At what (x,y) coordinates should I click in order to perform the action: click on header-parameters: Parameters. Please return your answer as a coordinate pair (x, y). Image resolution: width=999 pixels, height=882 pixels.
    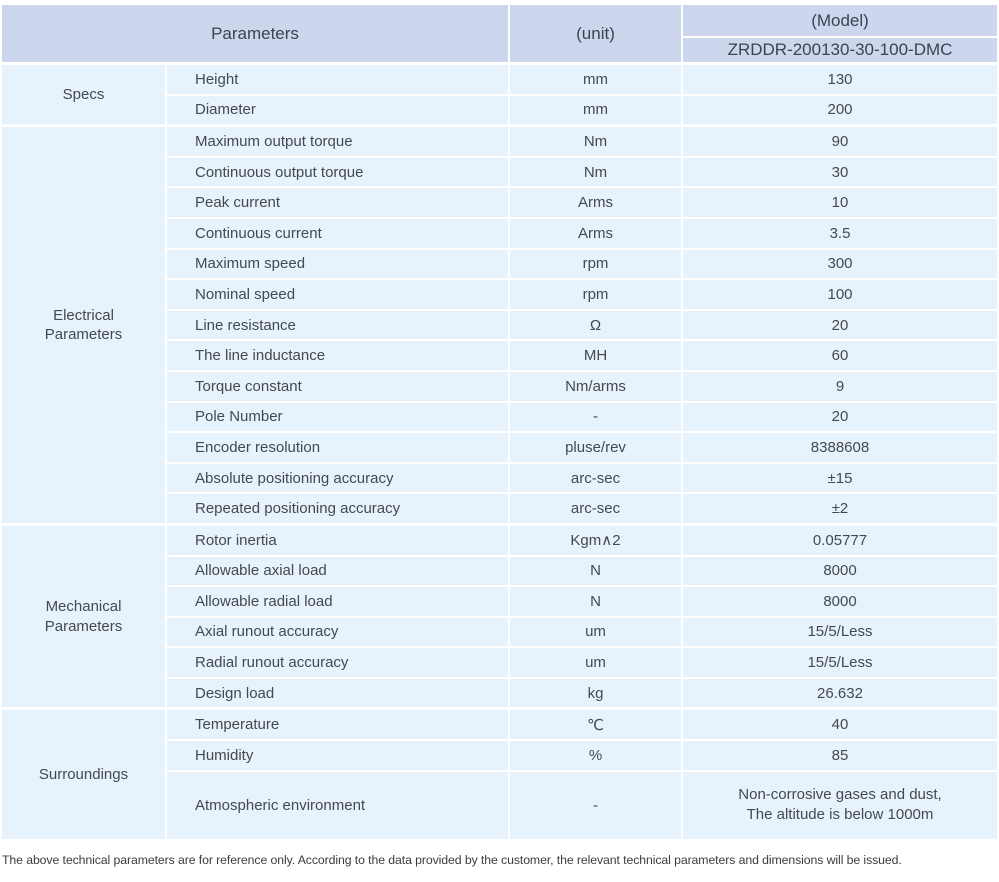
    Looking at the image, I should click on (255, 33).